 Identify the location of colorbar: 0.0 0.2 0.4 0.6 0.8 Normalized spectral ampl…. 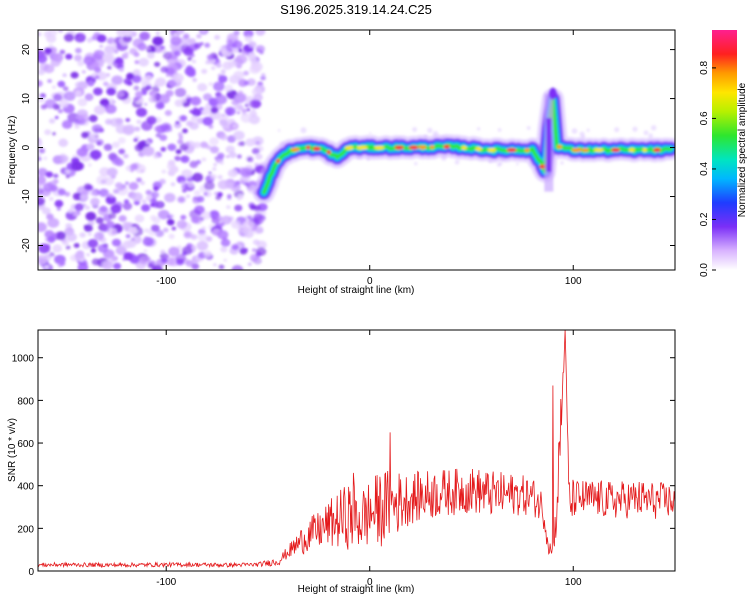
(723, 153).